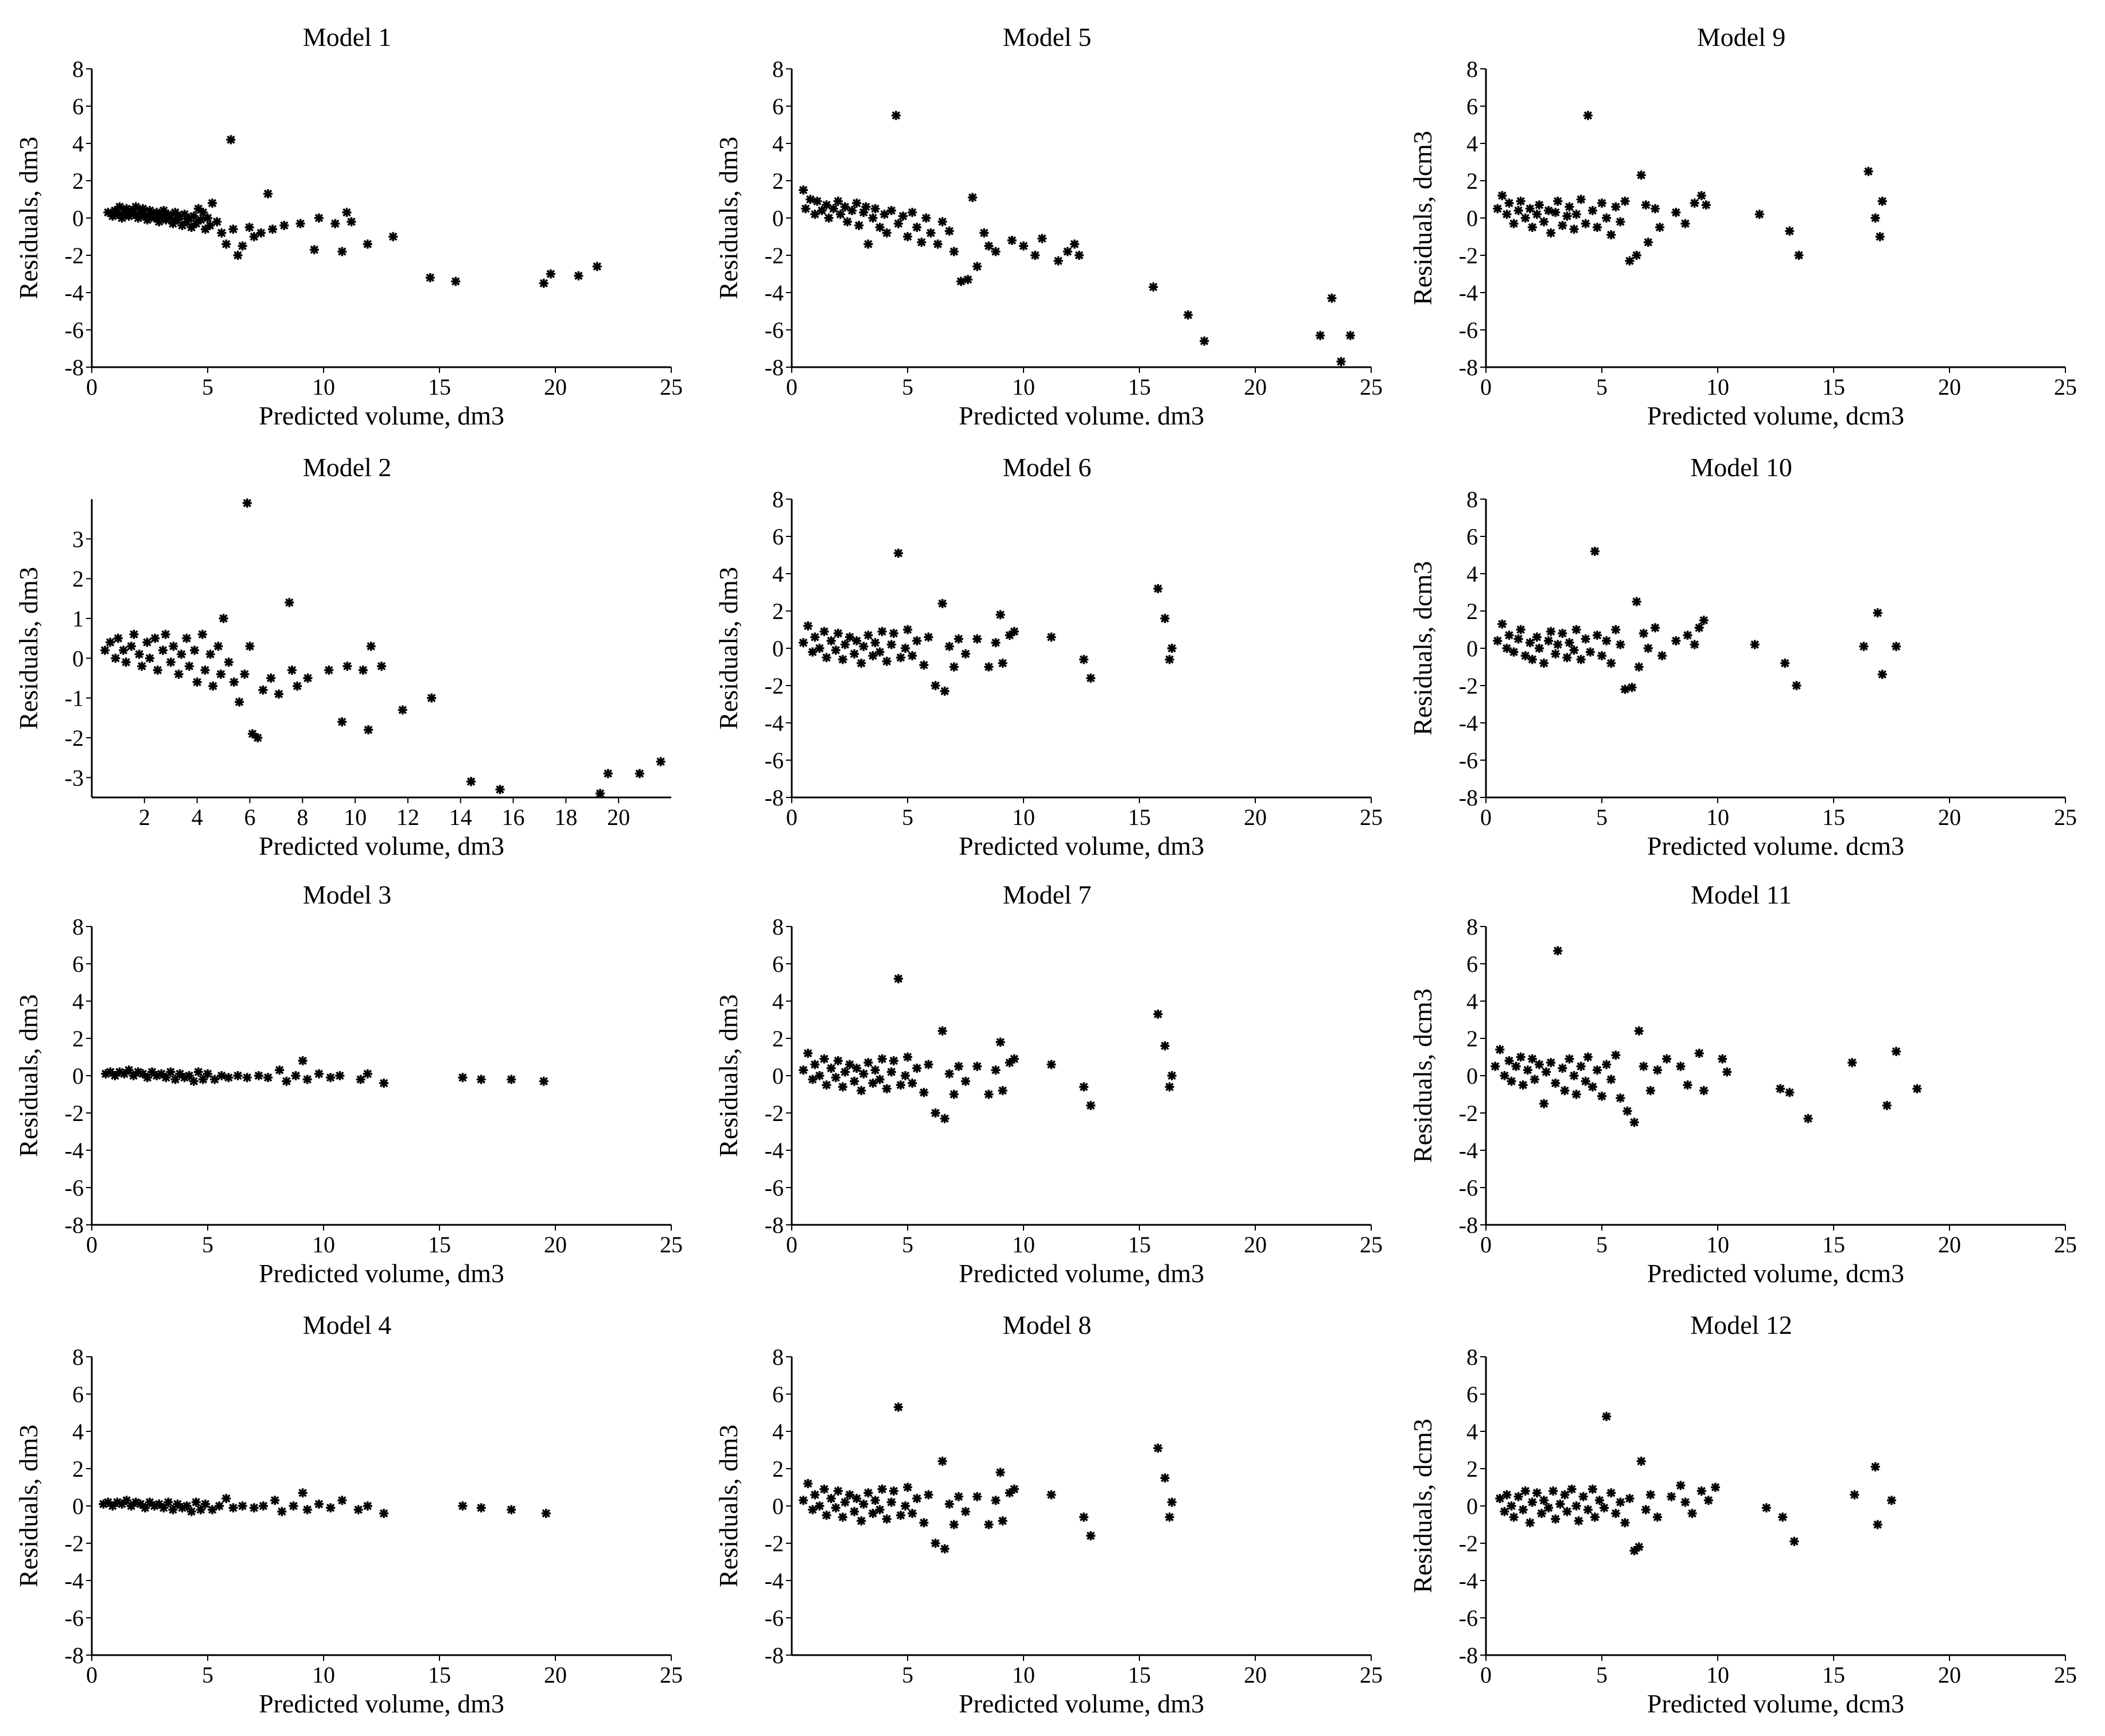 This screenshot has height=1736, width=2105. Describe the element at coordinates (774, 330) in the screenshot. I see `y-tick-label: -6` at that location.